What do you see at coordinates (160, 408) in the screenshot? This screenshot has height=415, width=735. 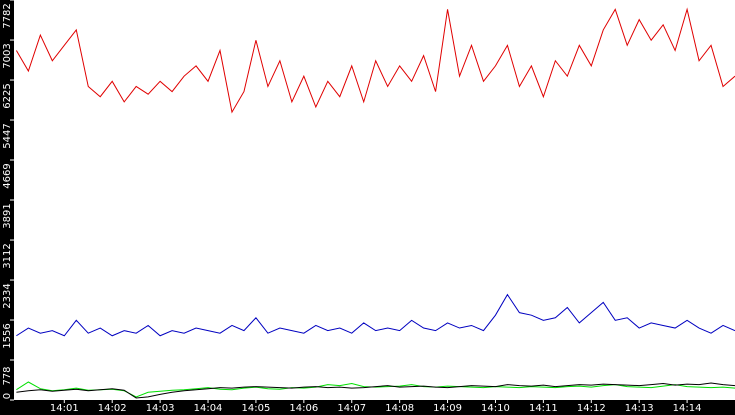 I see `x-tick-label: 14:03` at bounding box center [160, 408].